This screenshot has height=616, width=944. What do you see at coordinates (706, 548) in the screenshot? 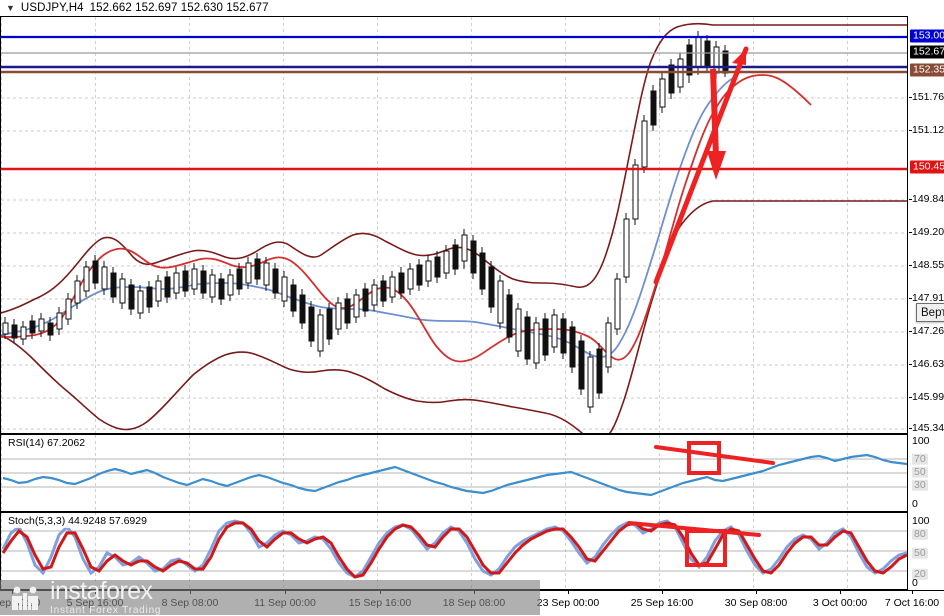
I see `stoch-crossover-box` at bounding box center [706, 548].